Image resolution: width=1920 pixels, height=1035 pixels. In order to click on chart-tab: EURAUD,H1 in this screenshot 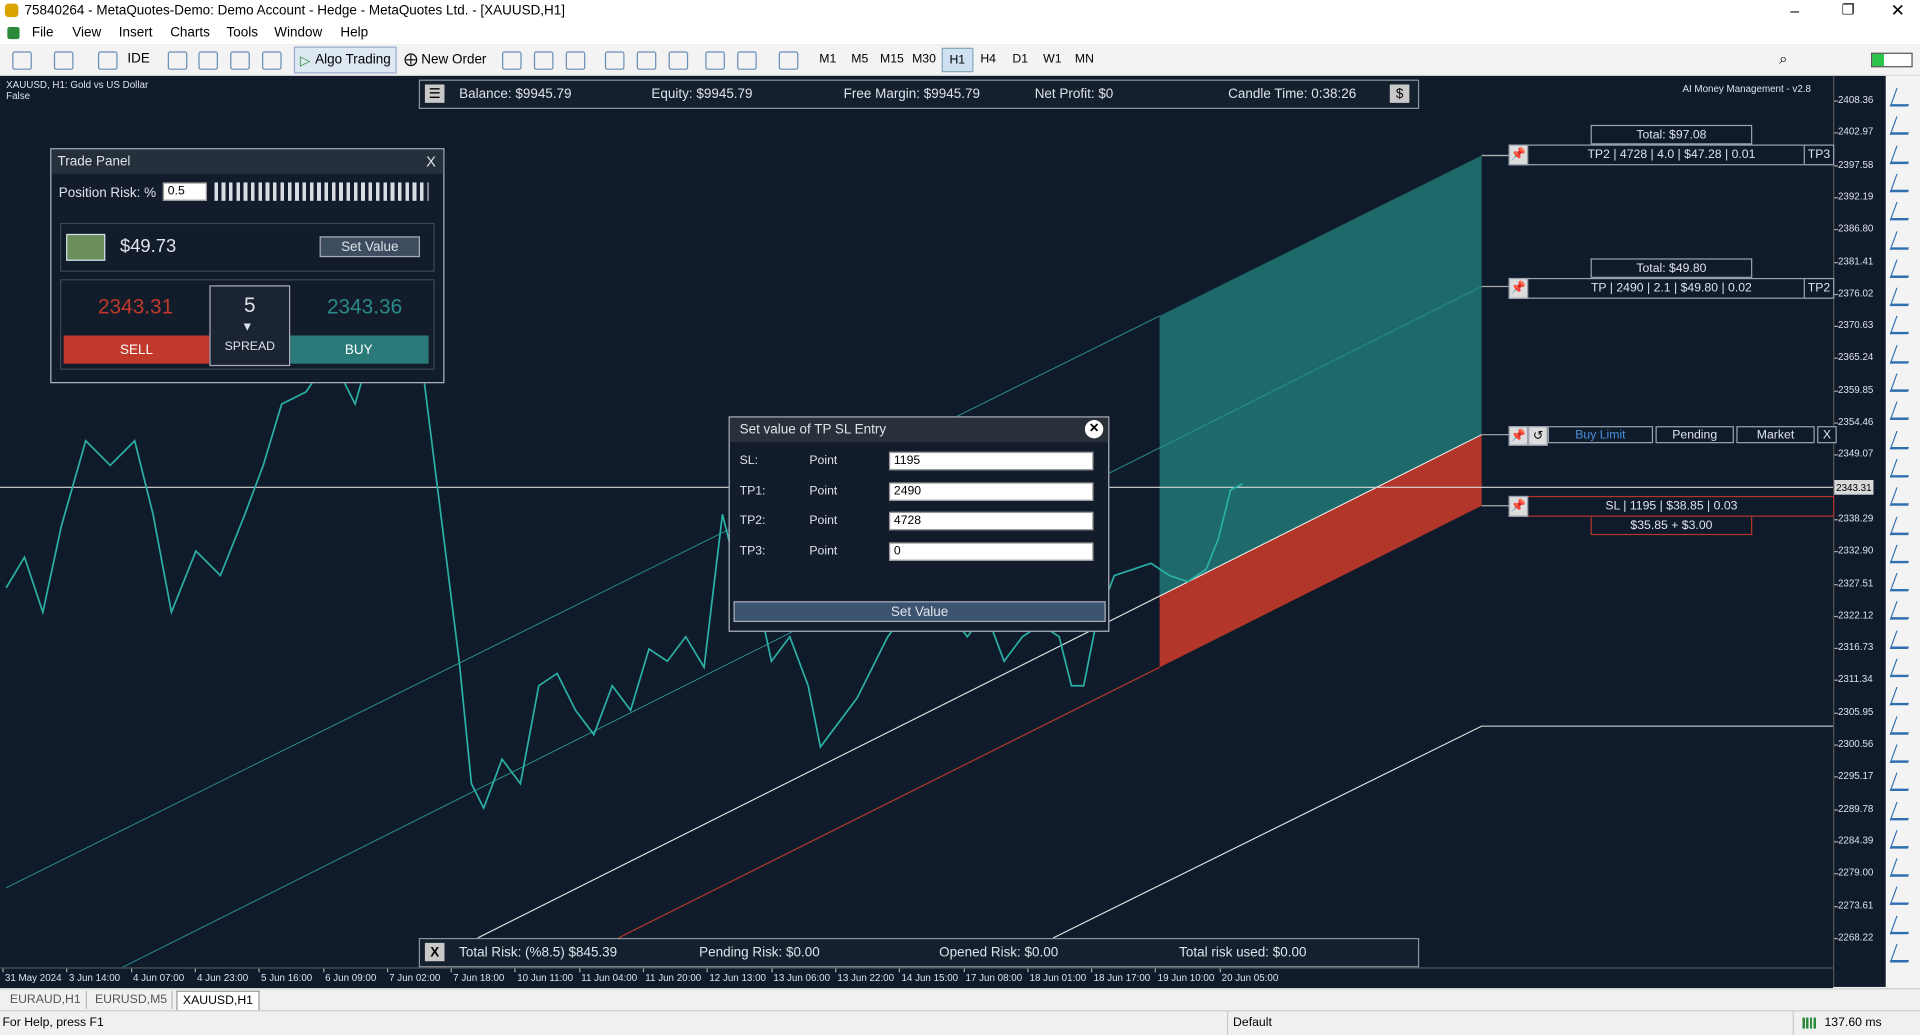, I will do `click(46, 999)`.